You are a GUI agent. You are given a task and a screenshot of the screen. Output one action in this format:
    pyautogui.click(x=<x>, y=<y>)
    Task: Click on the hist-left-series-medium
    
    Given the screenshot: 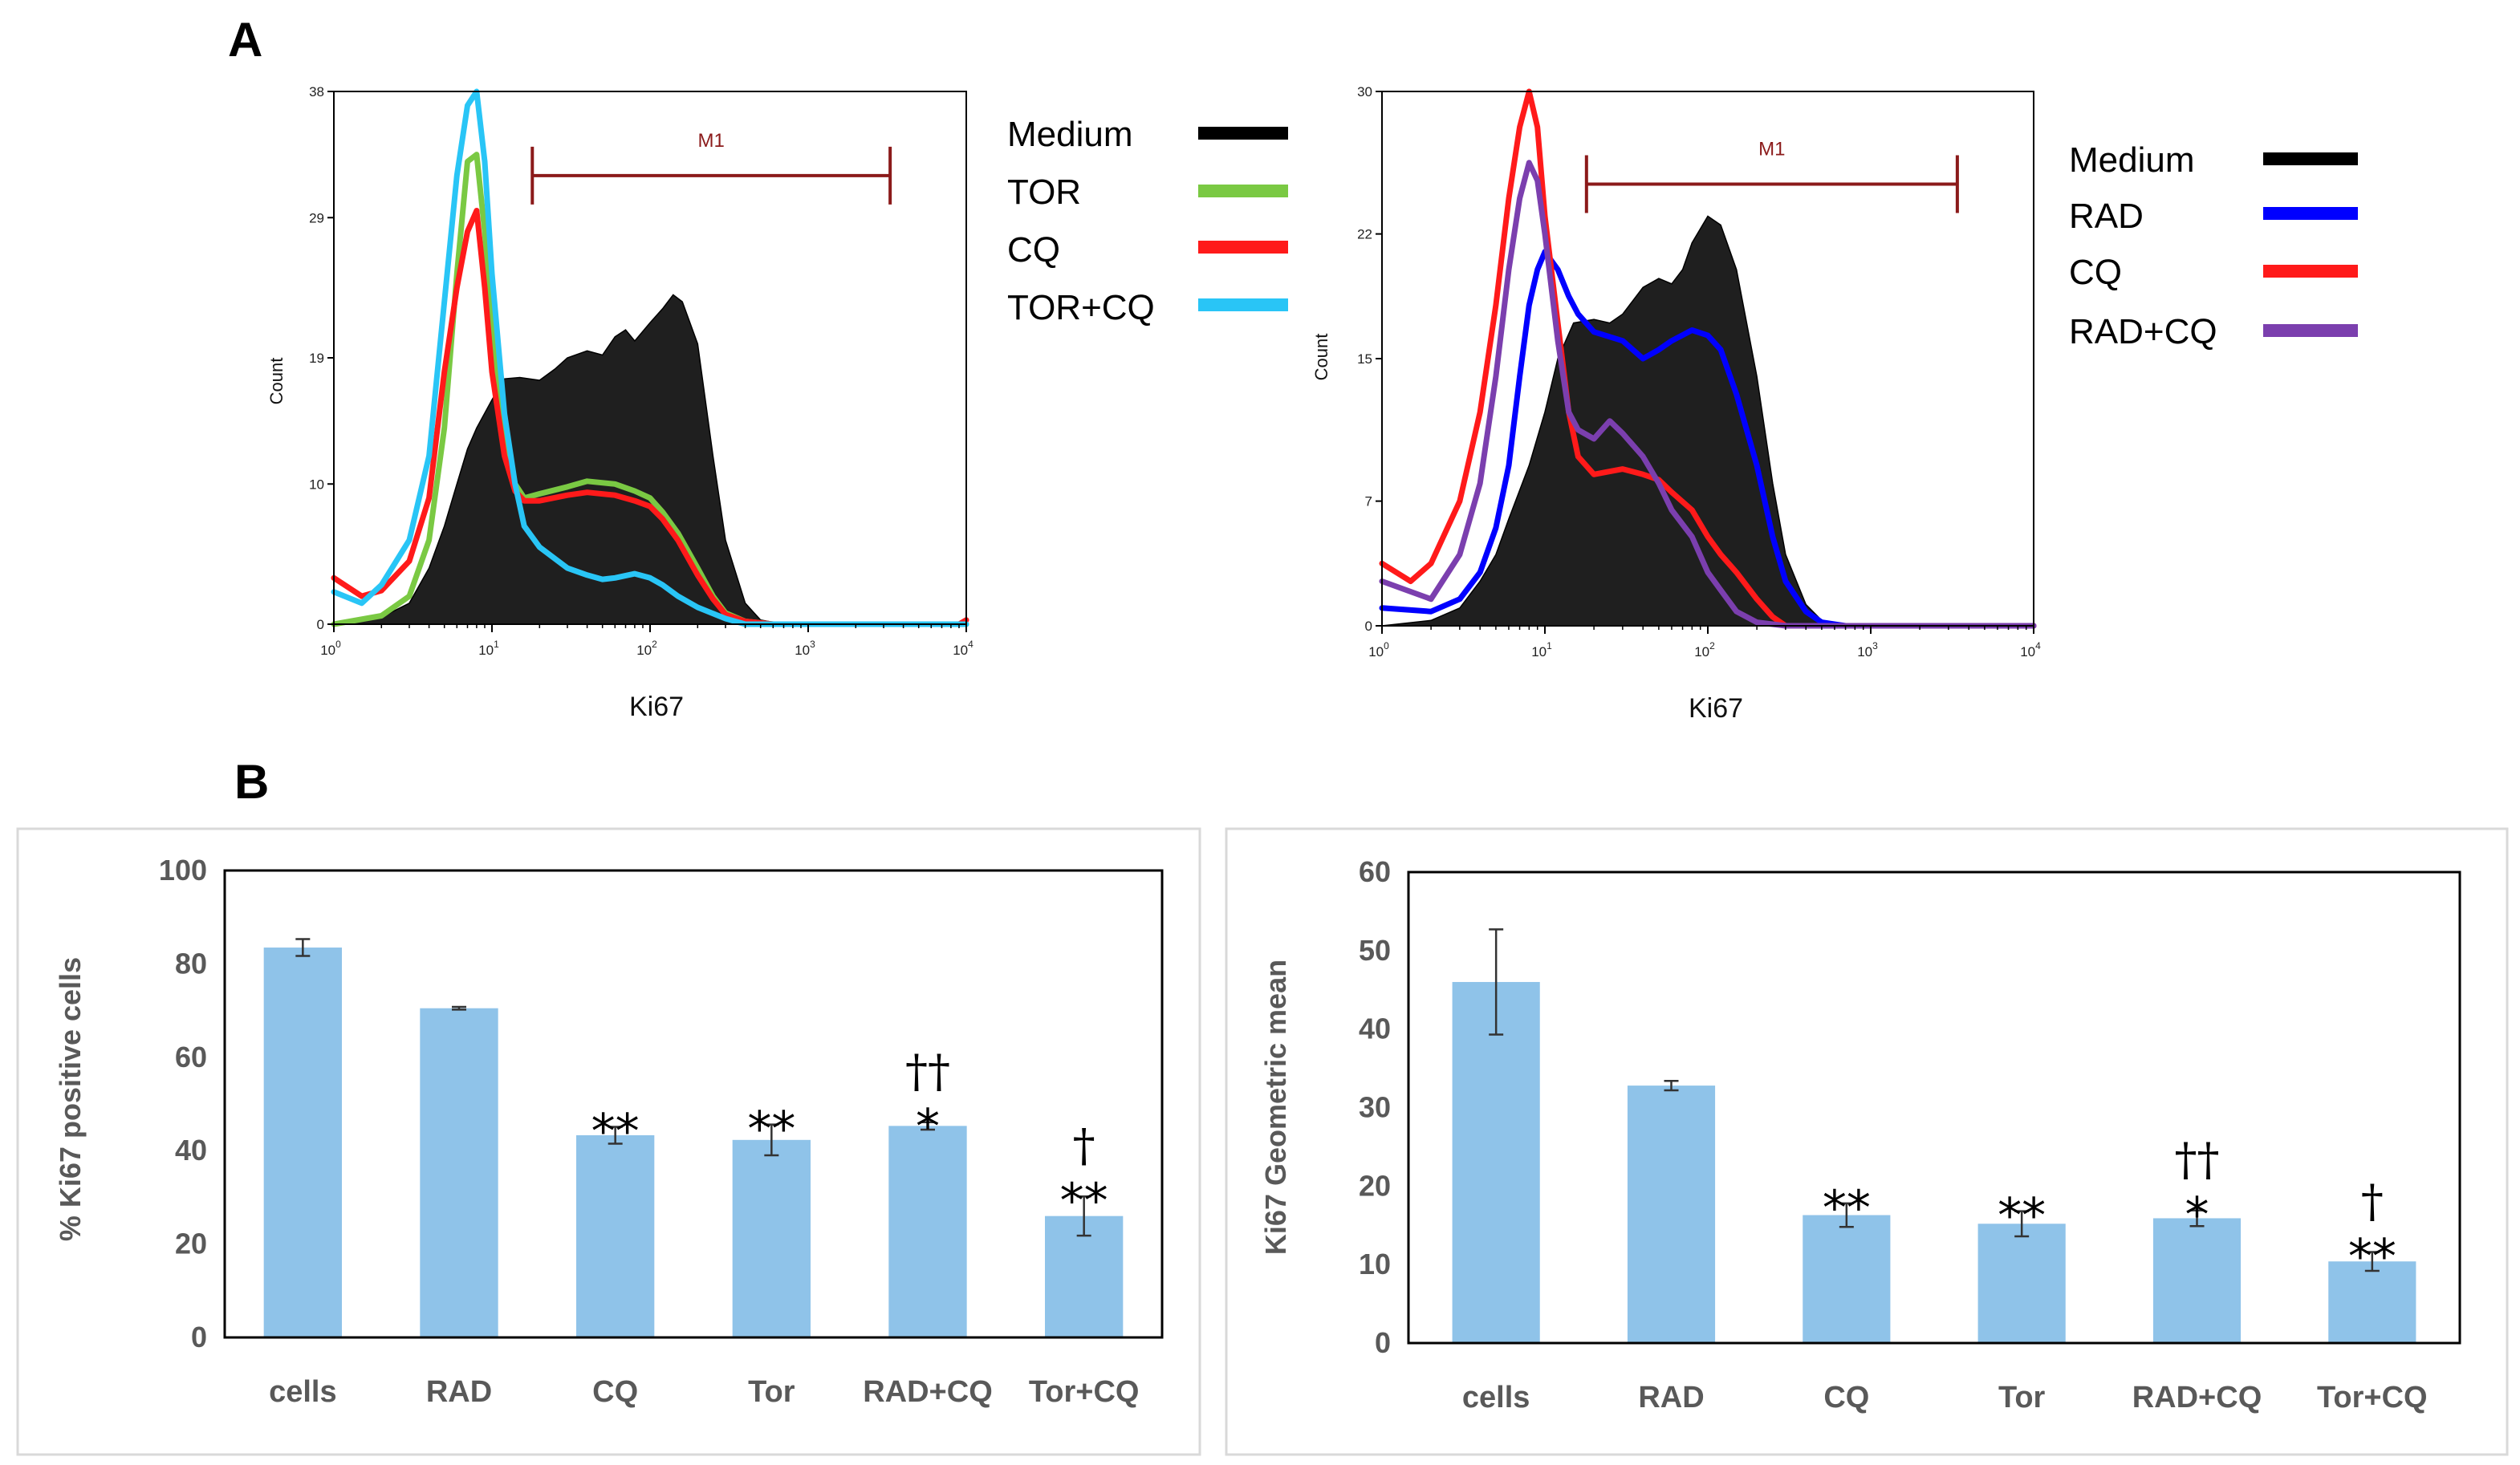 What is the action you would take?
    pyautogui.click(x=649, y=459)
    